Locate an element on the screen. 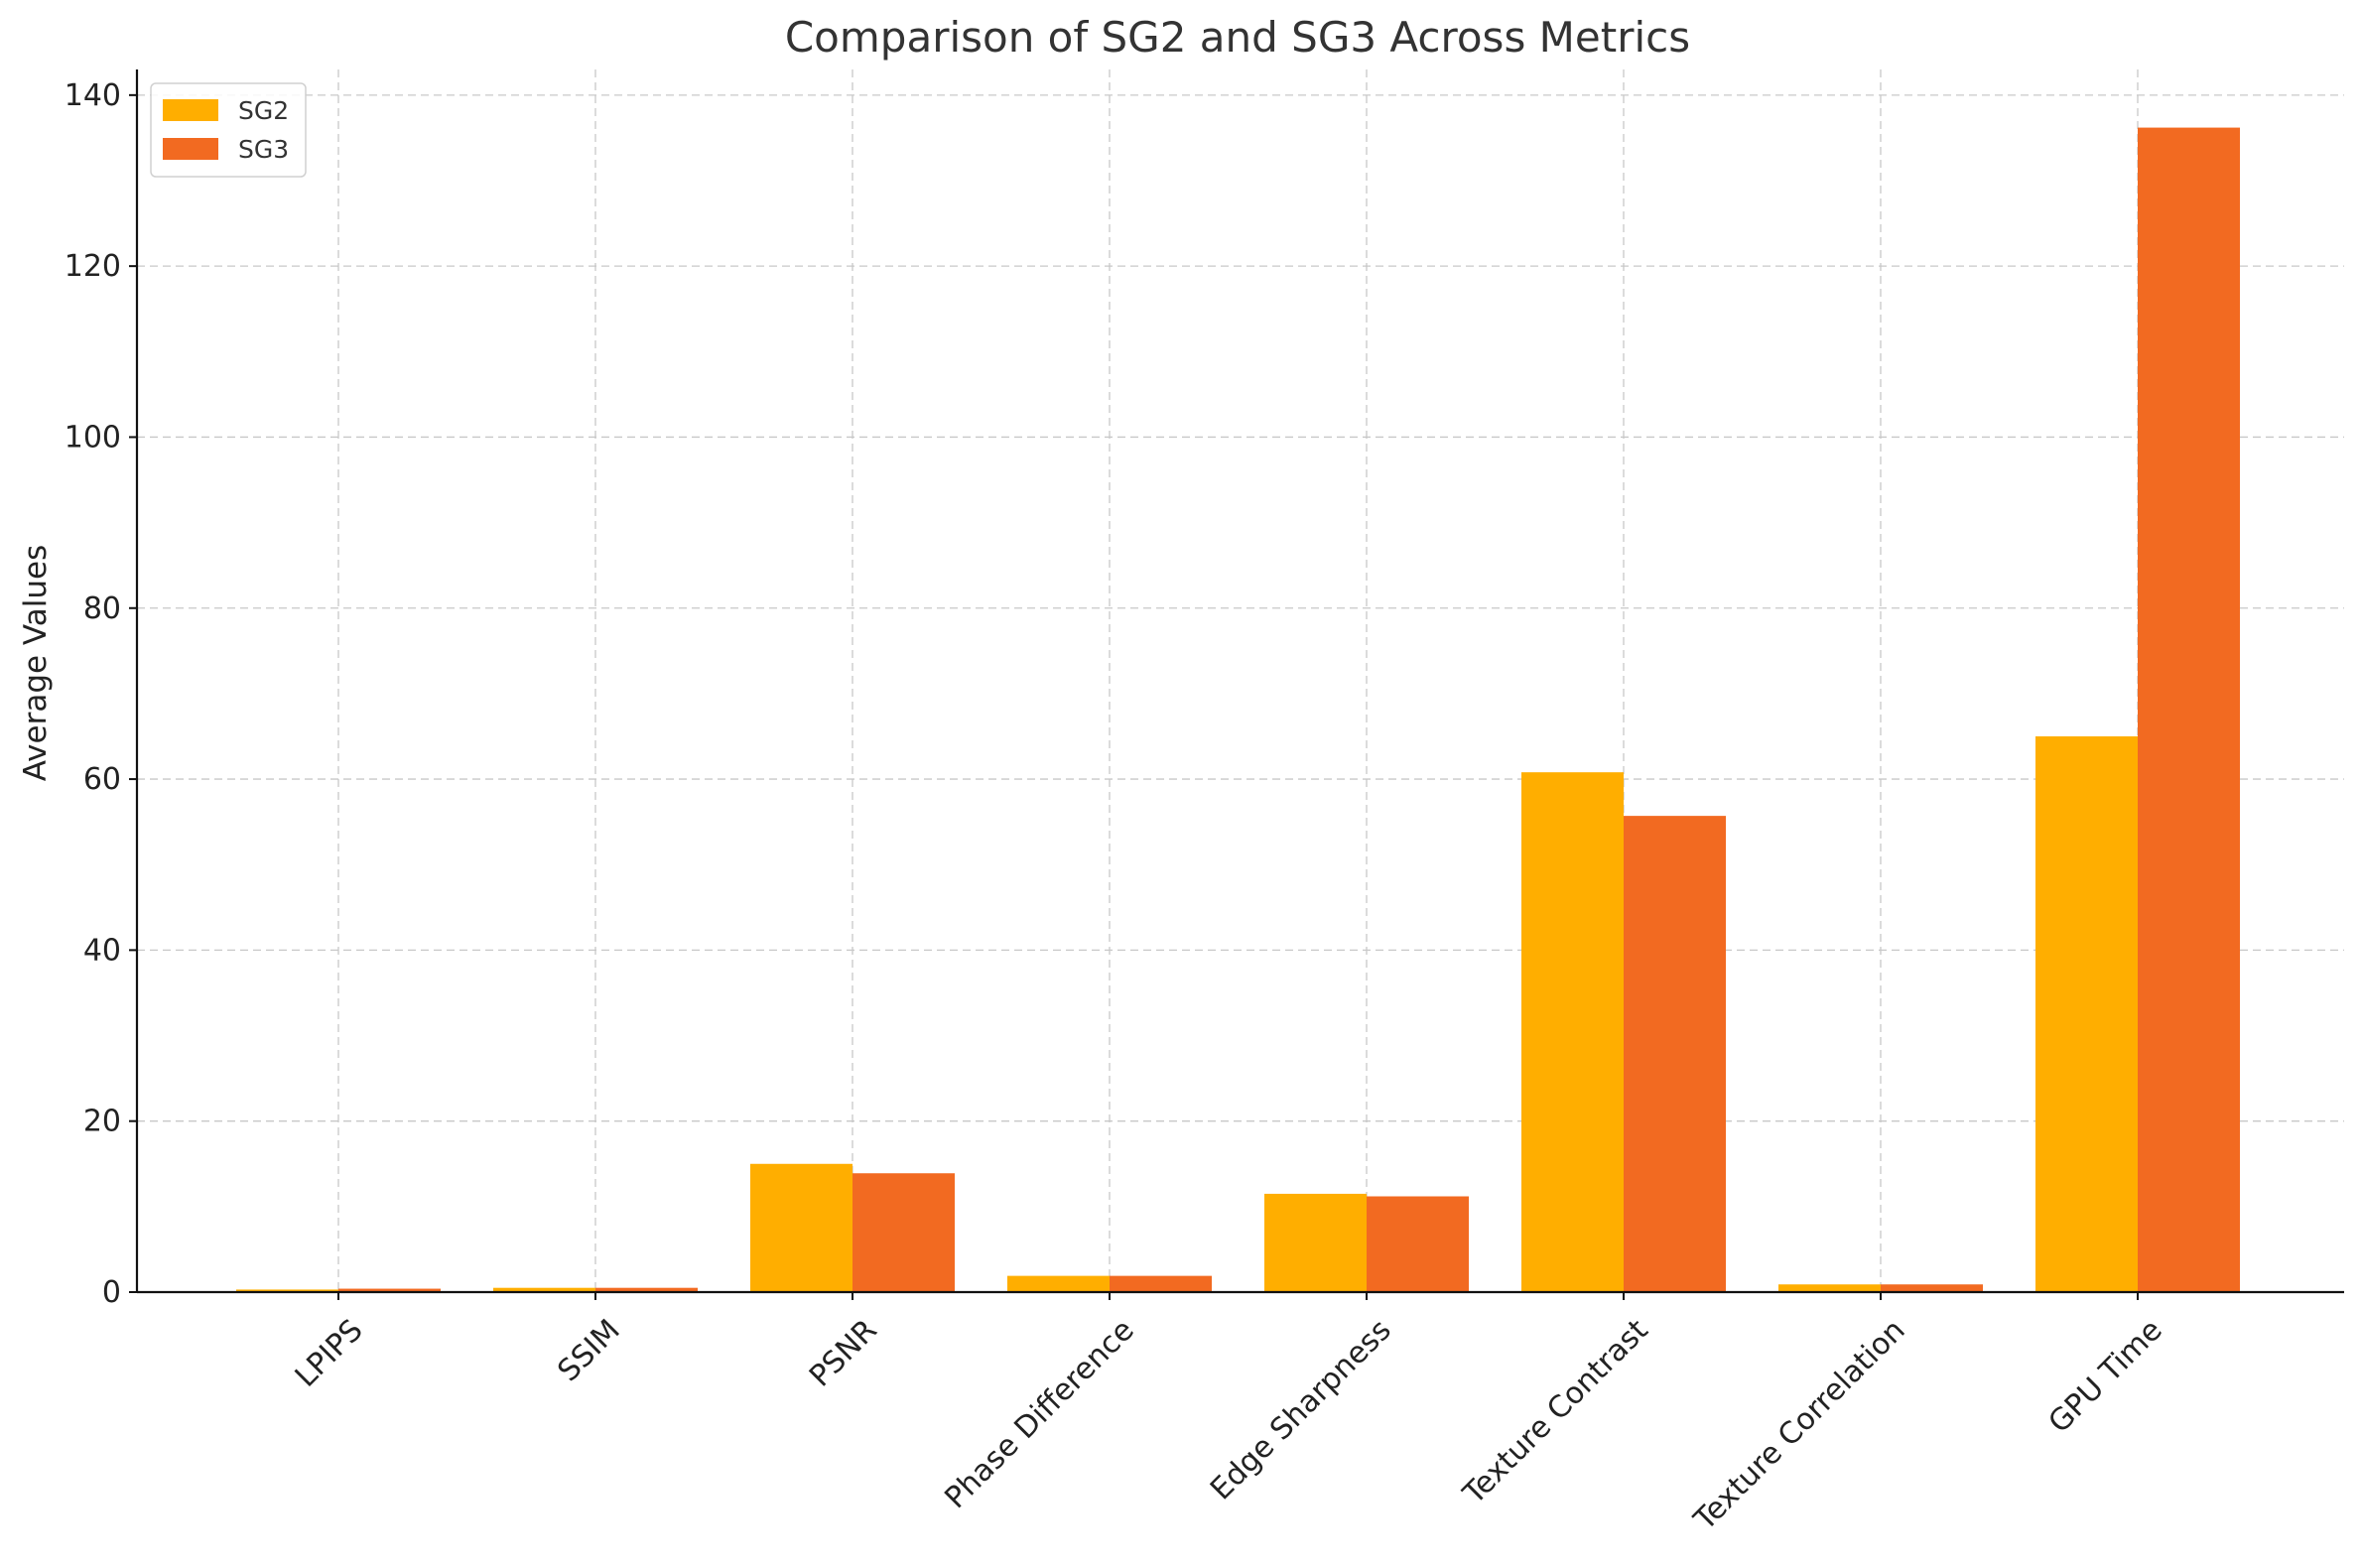 The width and height of the screenshot is (2361, 1568). x-tick-label: SSIM is located at coordinates (588, 1350).